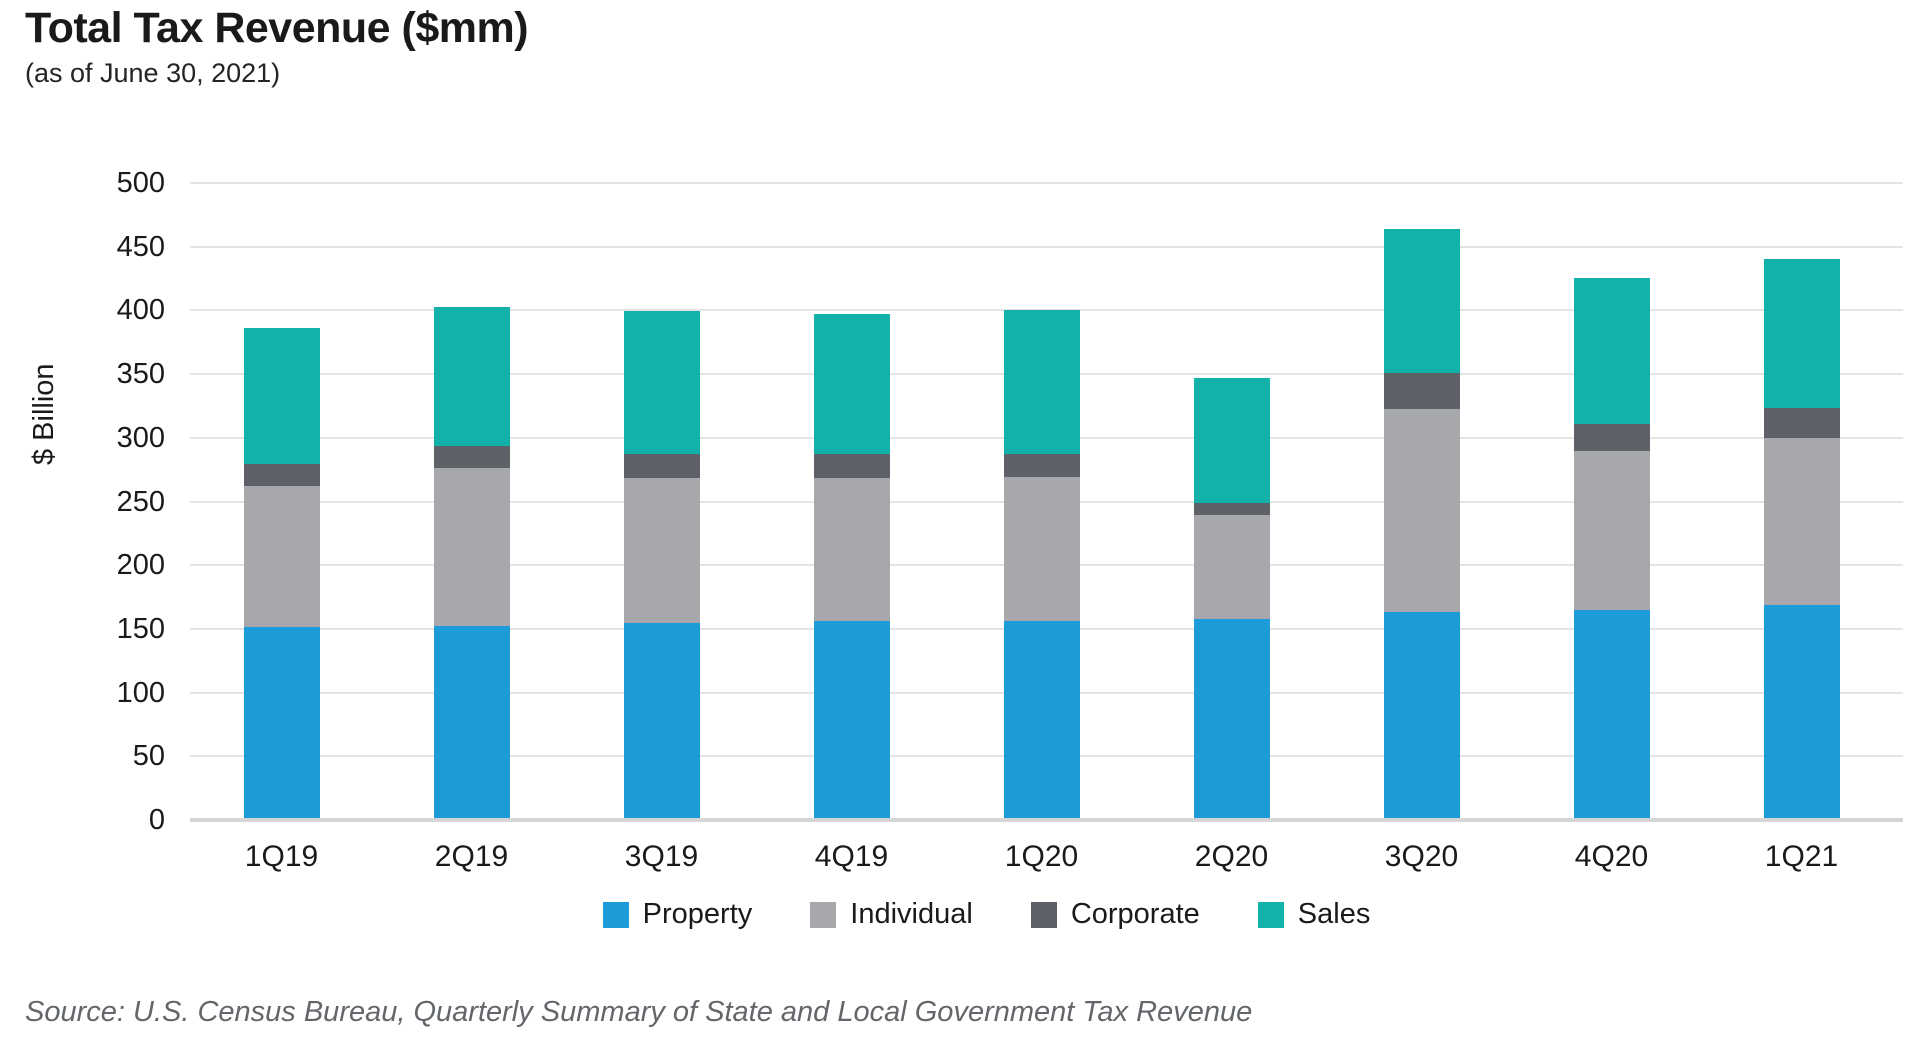  I want to click on legend-label: Sales, so click(1334, 914).